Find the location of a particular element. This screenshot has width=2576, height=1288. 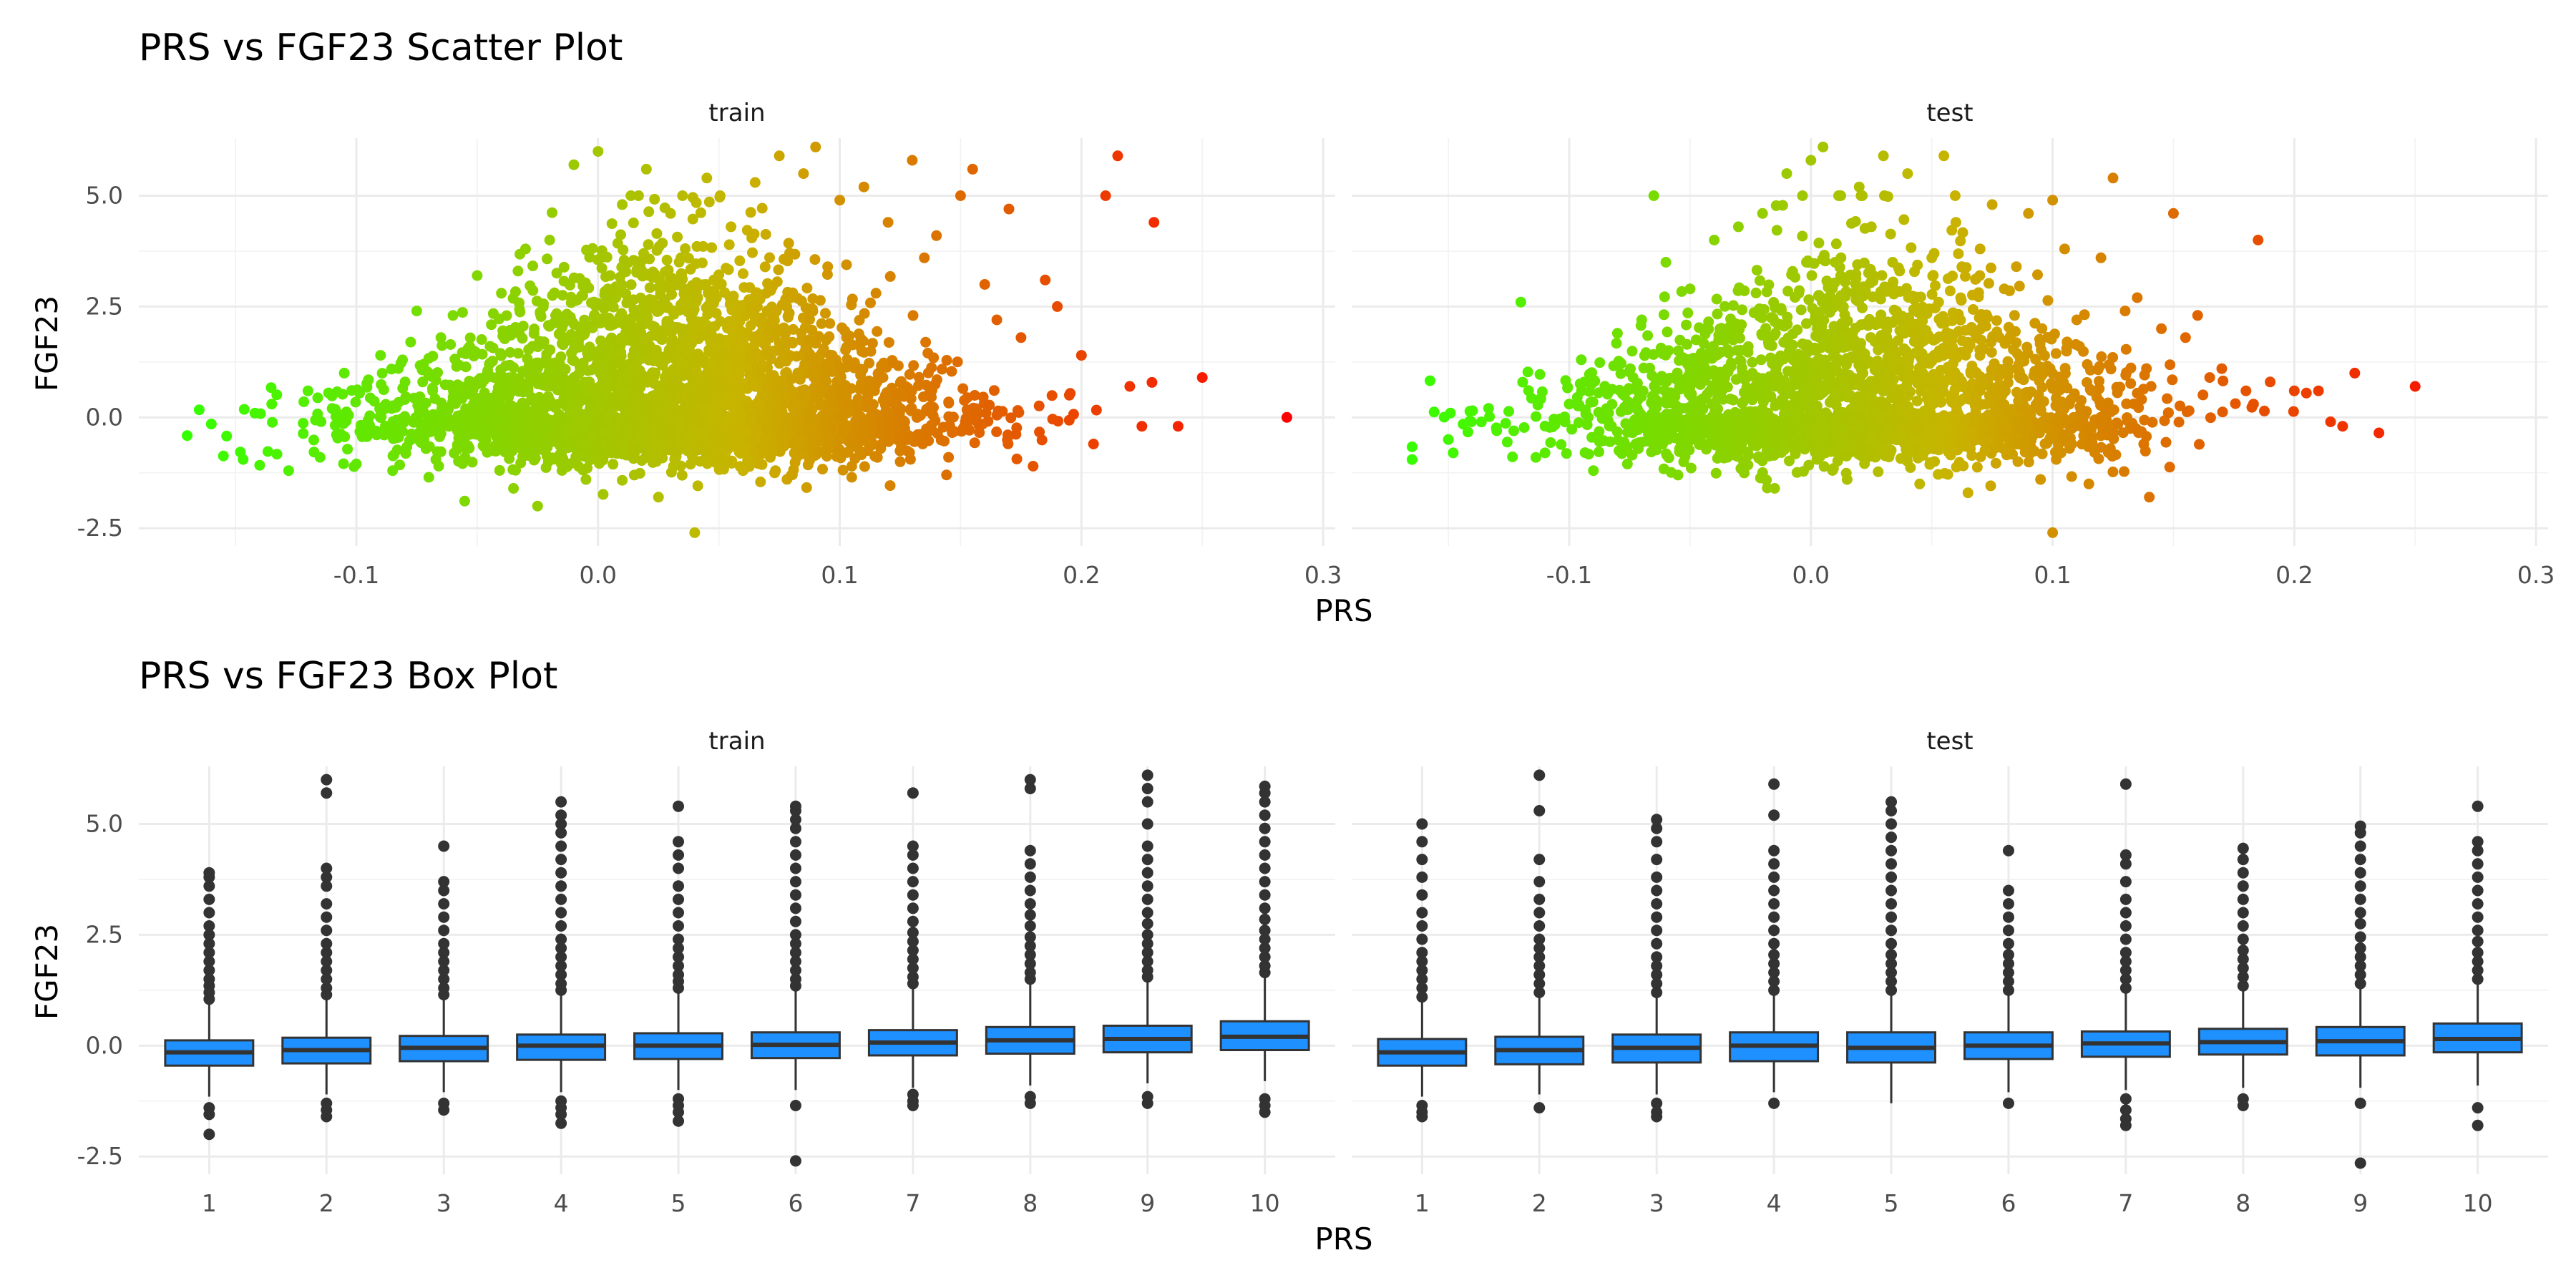

scatter-strip-test: test is located at coordinates (1949, 113).